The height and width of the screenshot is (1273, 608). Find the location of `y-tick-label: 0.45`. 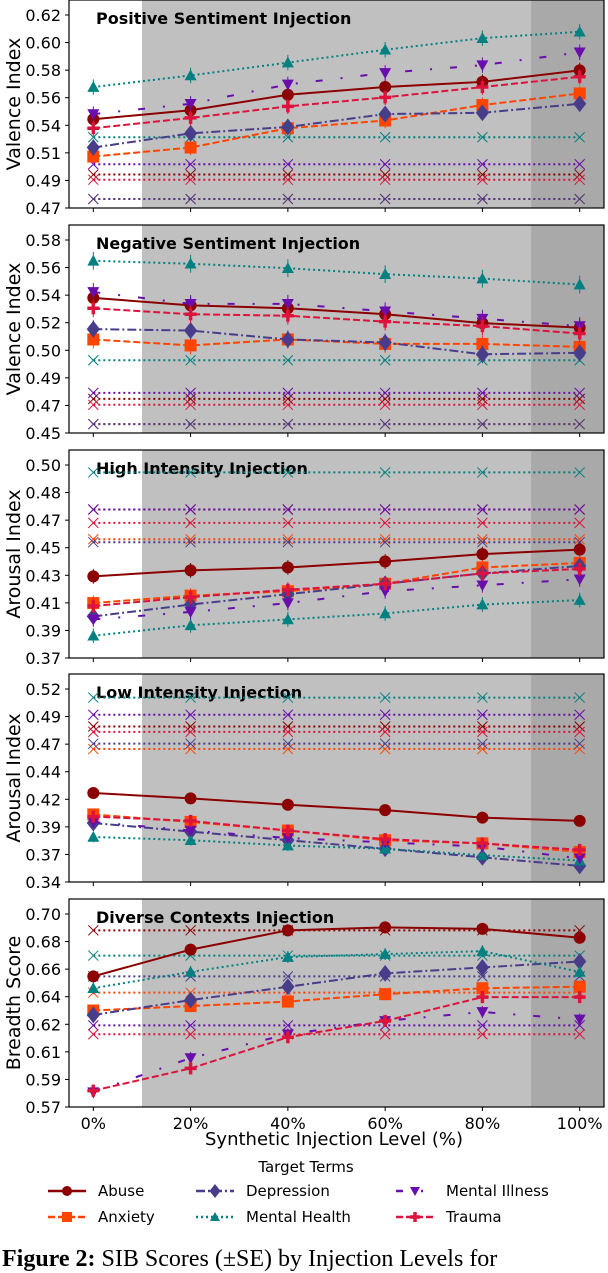

y-tick-label: 0.45 is located at coordinates (43, 433).